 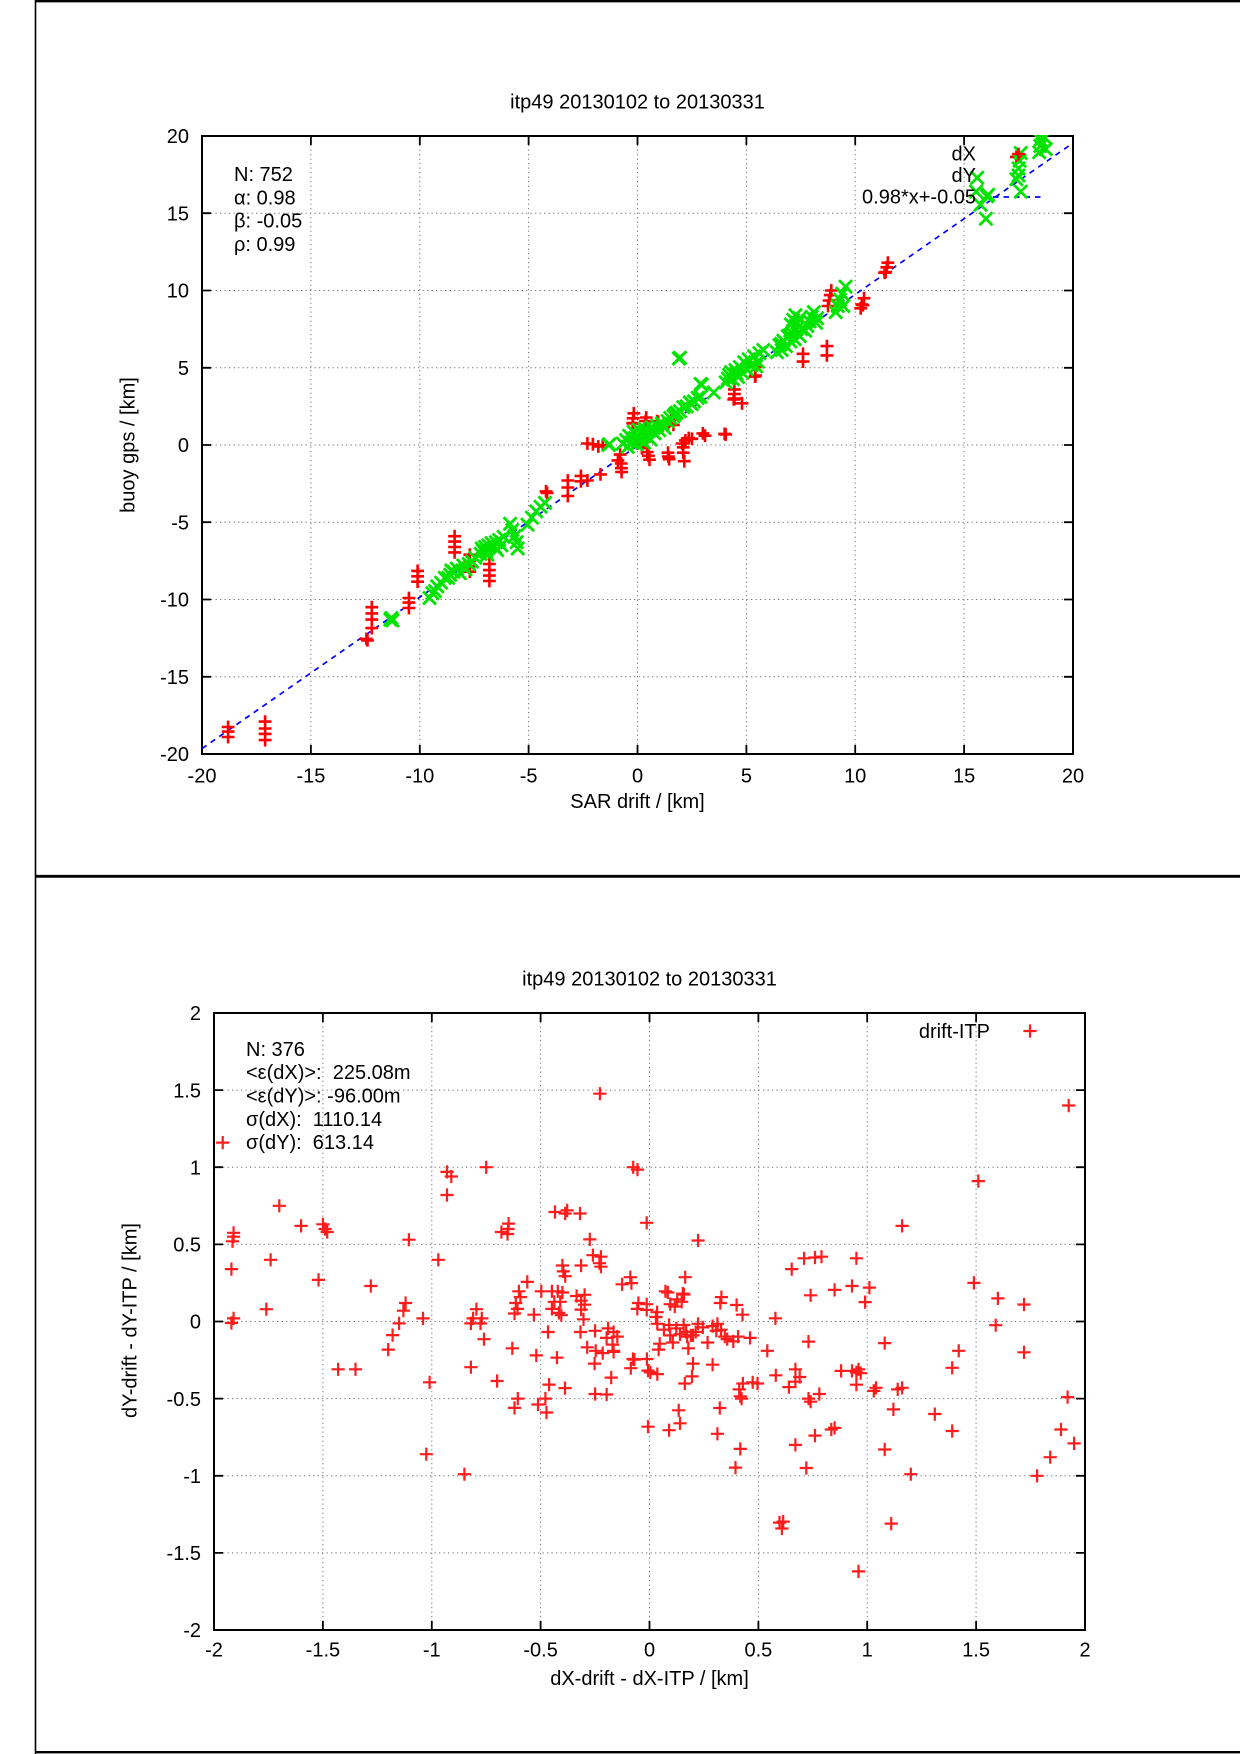 I want to click on svg-text: ρ: 0.99, so click(x=264, y=245).